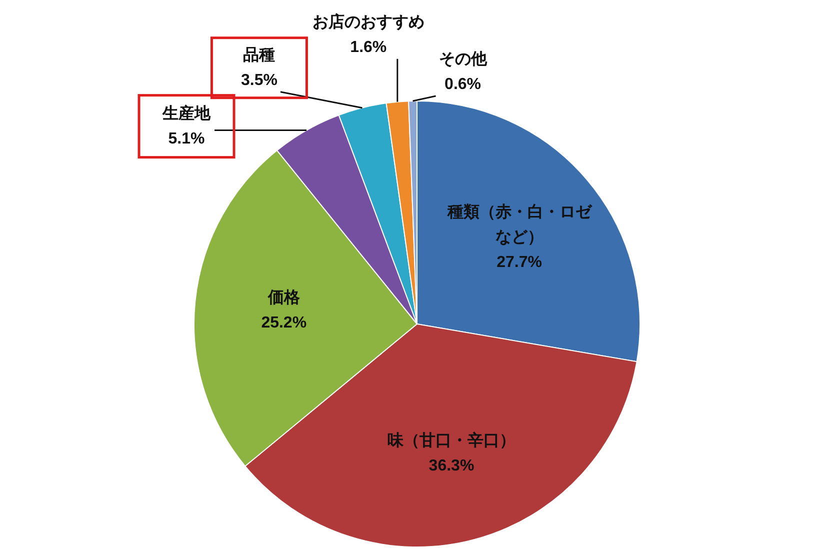  What do you see at coordinates (187, 112) in the screenshot?
I see `slice-label: 生産地` at bounding box center [187, 112].